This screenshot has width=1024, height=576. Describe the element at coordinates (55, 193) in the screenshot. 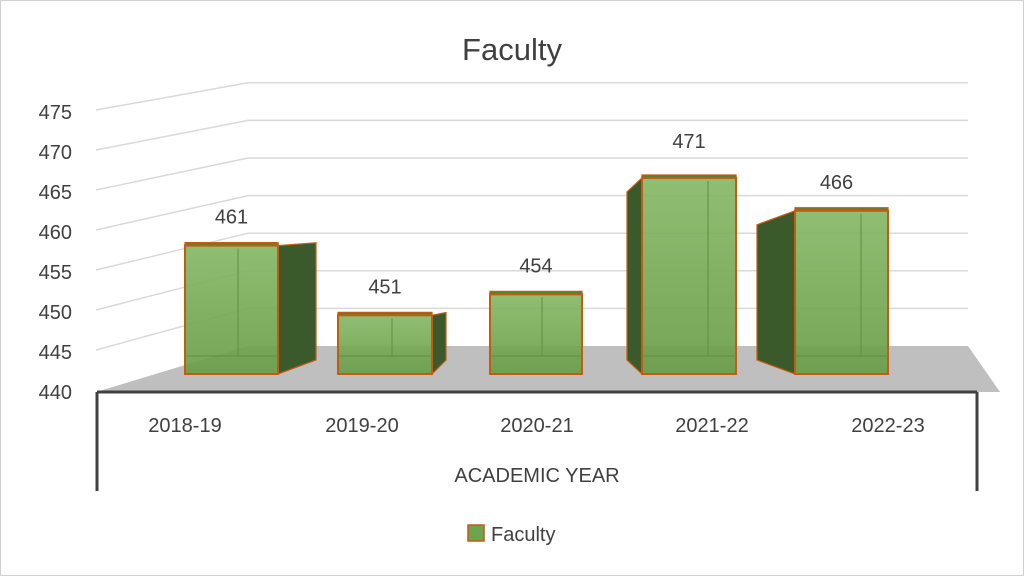

I see `y-tick-label: 465` at that location.